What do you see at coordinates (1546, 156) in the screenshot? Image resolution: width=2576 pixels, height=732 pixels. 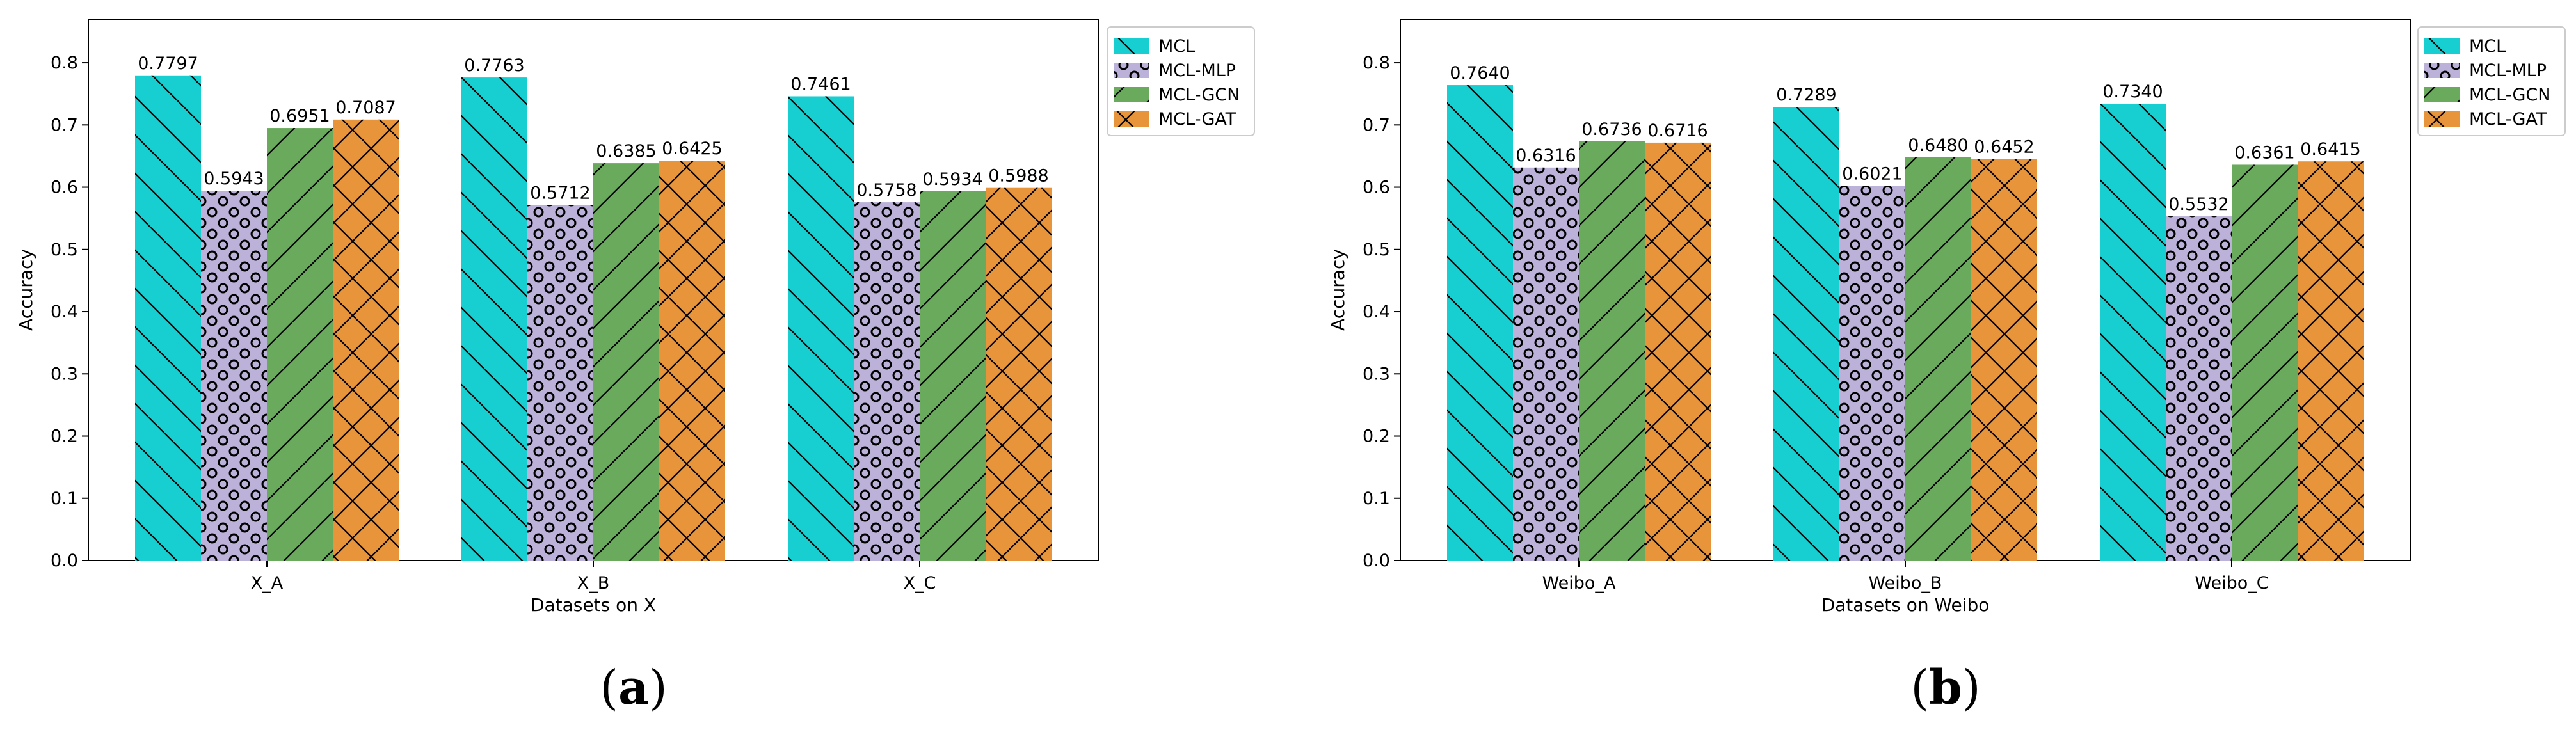 I see `value-label: 0.6316` at bounding box center [1546, 156].